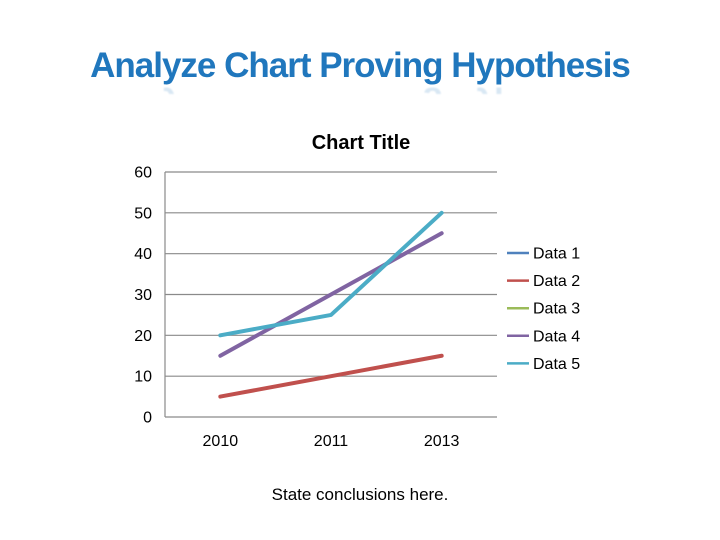 The width and height of the screenshot is (720, 540). What do you see at coordinates (556, 254) in the screenshot?
I see `legend-label-data-1: Data 1` at bounding box center [556, 254].